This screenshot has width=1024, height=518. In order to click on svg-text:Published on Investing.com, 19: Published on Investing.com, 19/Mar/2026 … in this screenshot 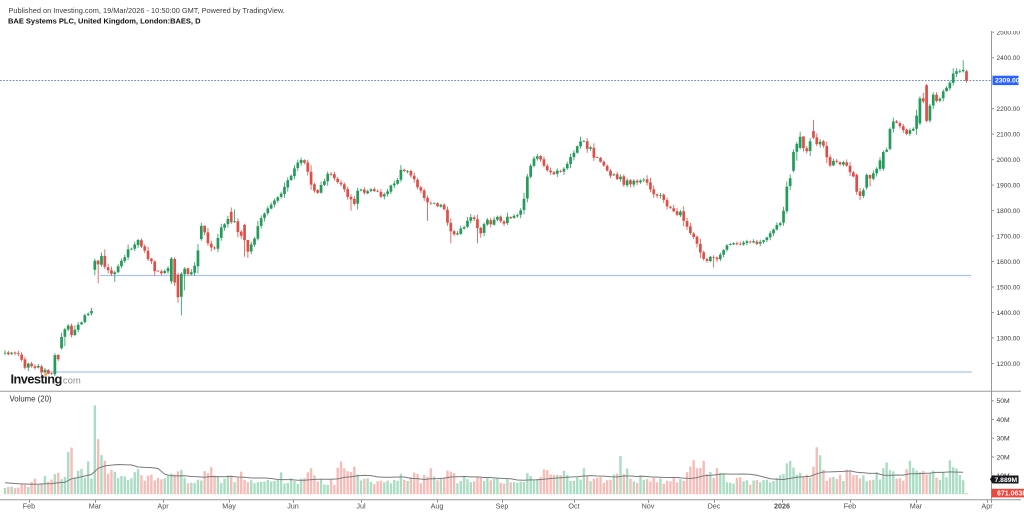, I will do `click(147, 10)`.